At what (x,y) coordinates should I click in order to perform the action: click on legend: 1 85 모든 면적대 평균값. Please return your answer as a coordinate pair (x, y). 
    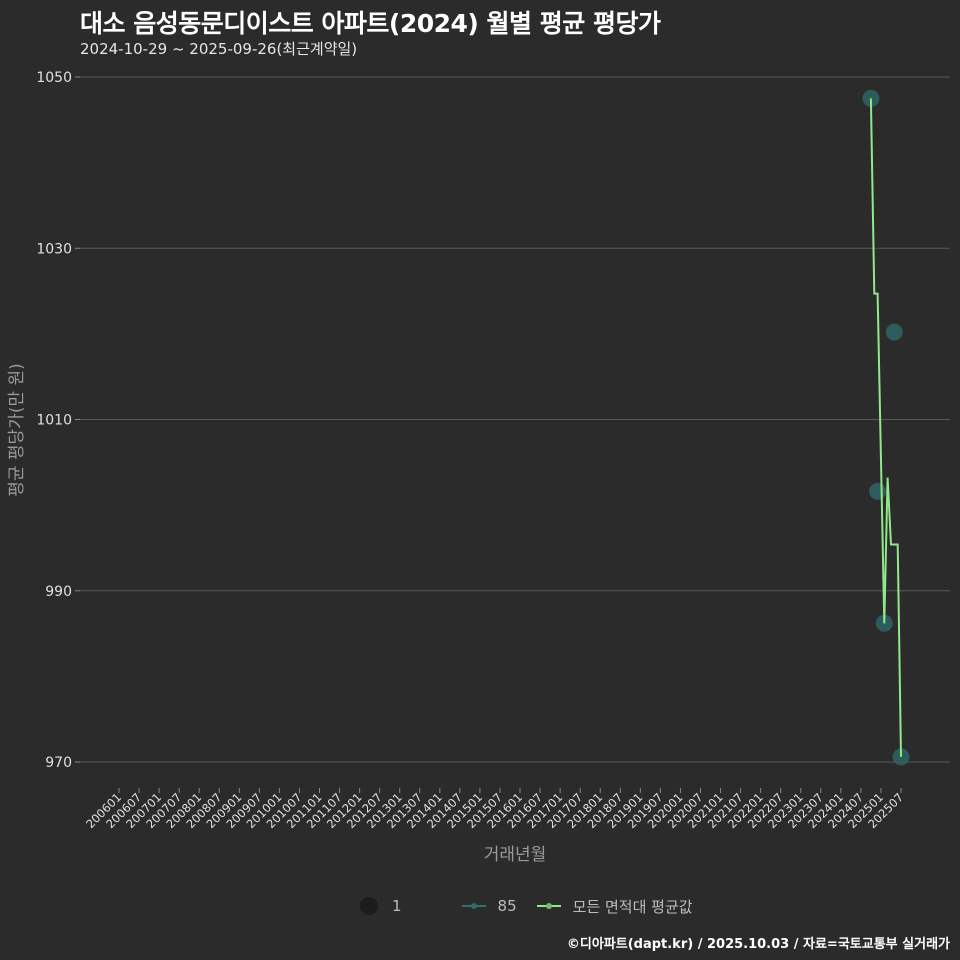
    Looking at the image, I should click on (534, 906).